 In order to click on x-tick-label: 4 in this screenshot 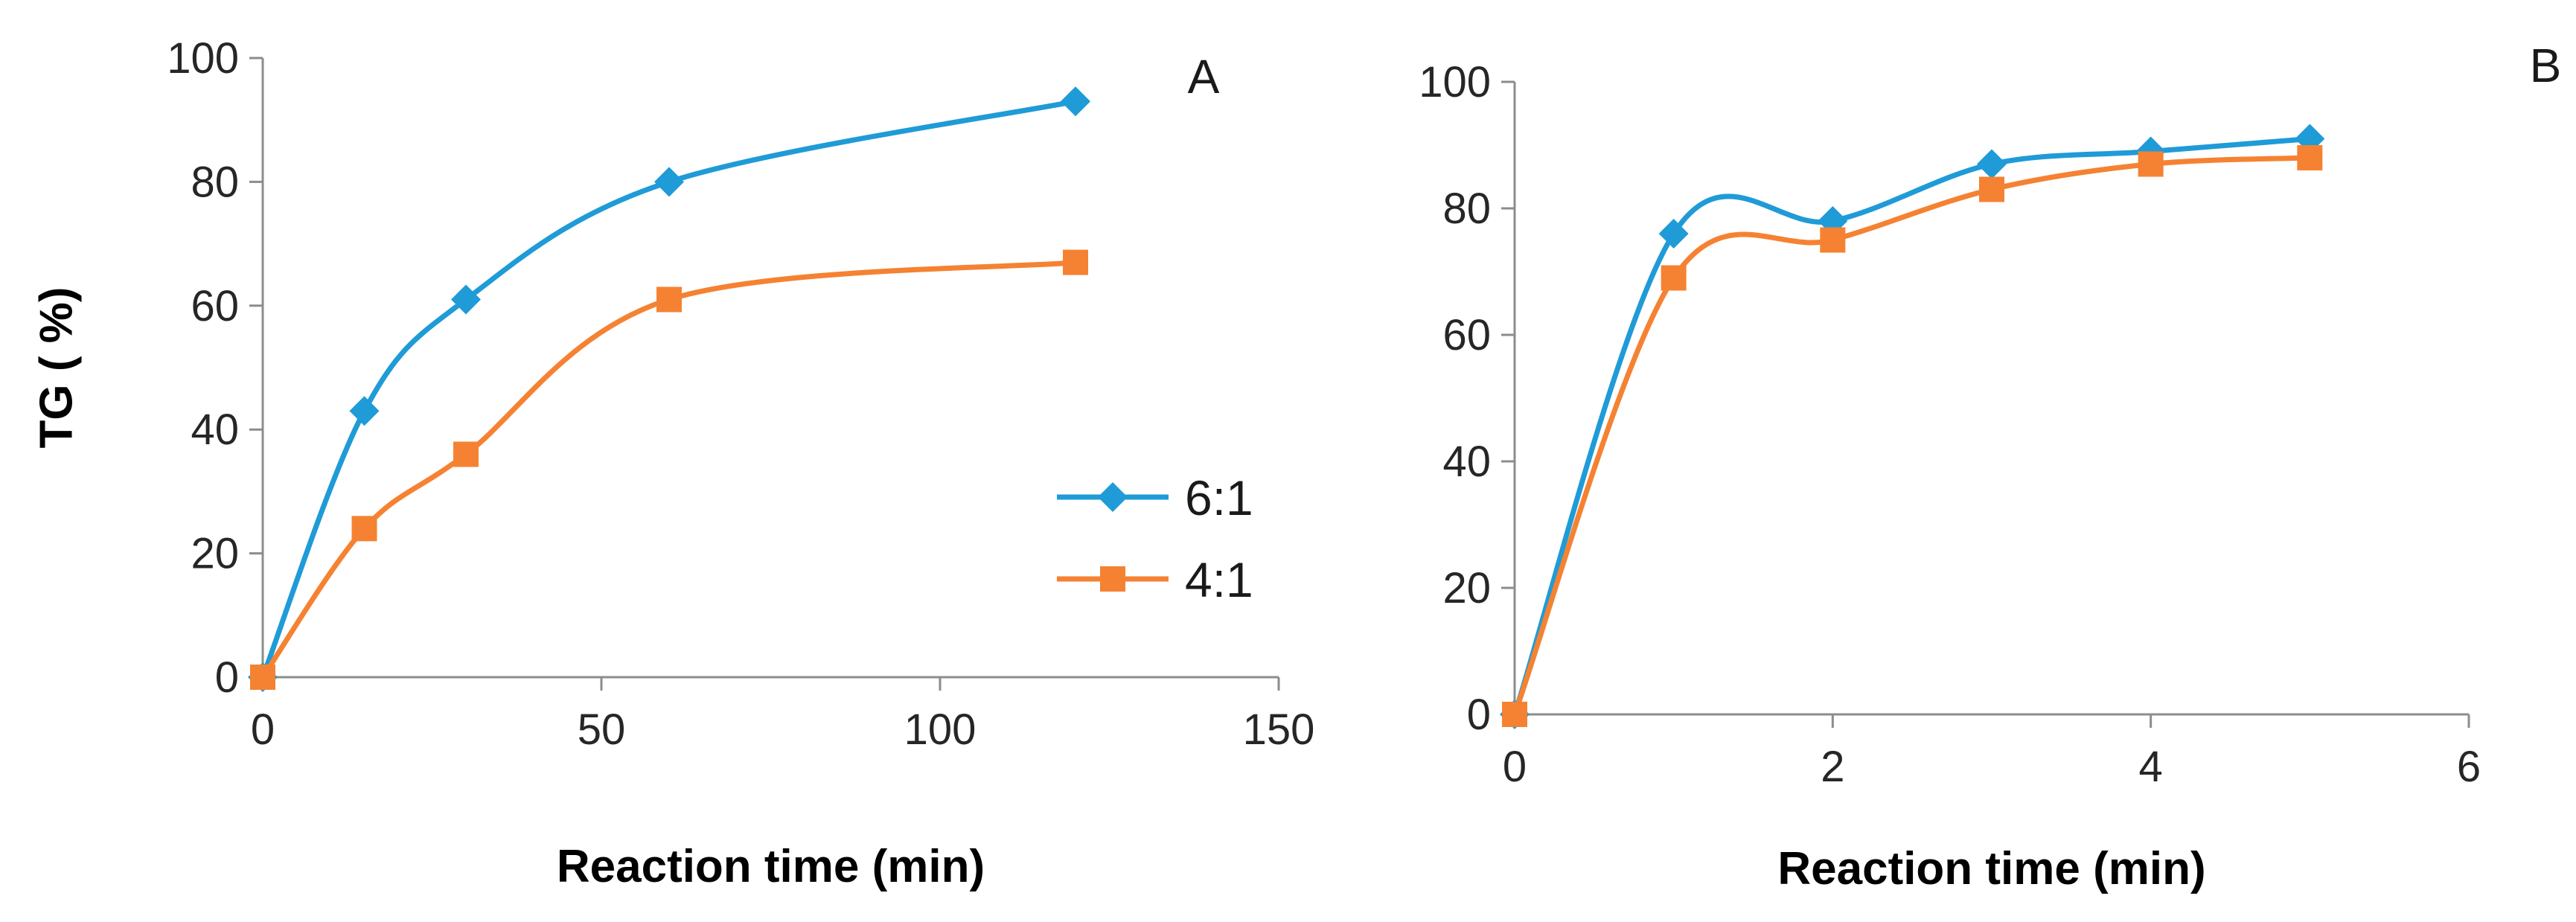, I will do `click(2151, 767)`.